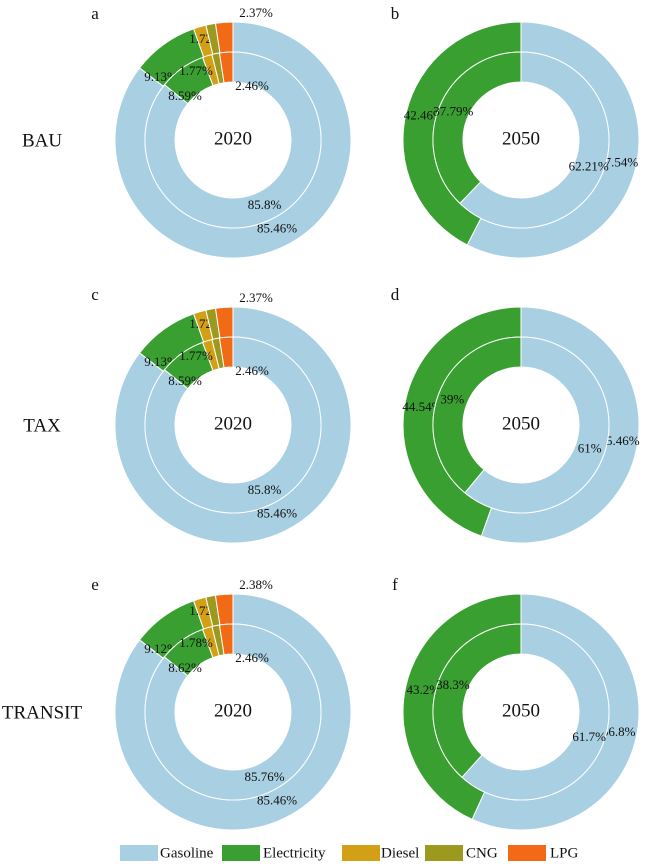  I want to click on legend-label: Electricity, so click(294, 853).